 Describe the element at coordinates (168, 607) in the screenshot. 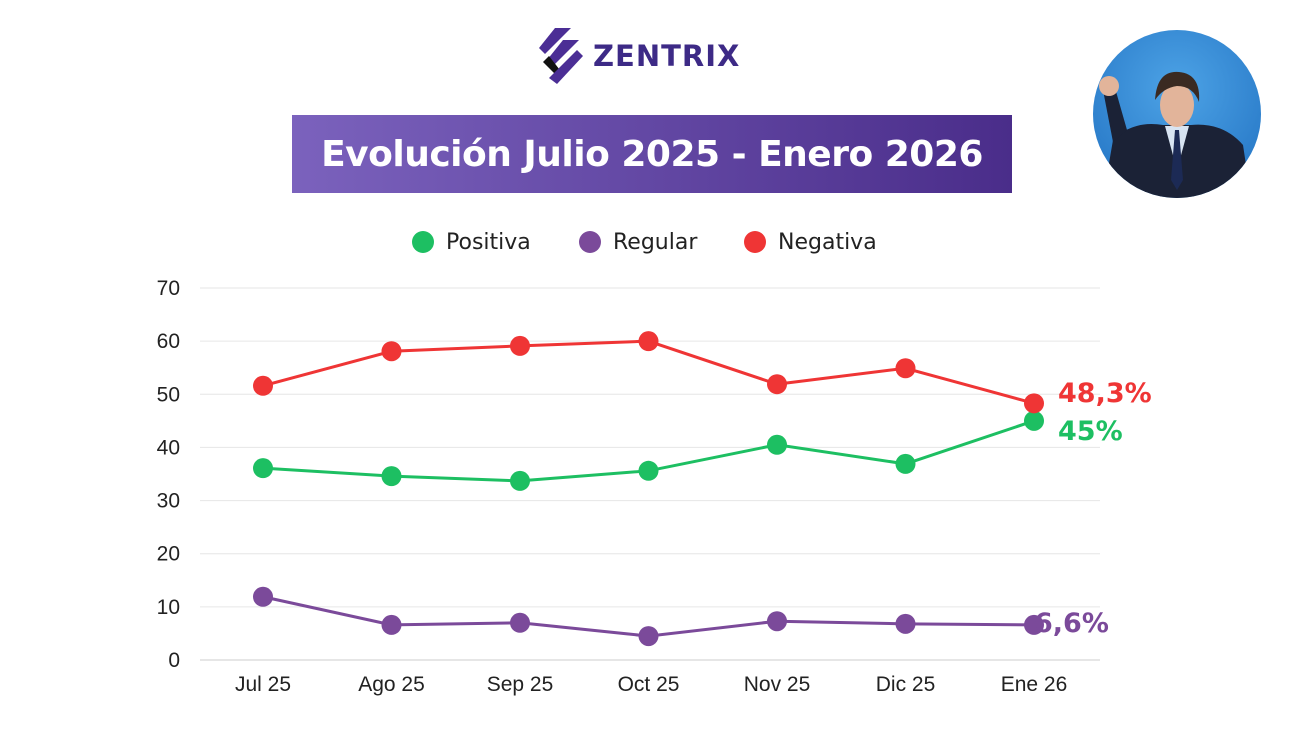

I see `y-tick-label: 10` at that location.